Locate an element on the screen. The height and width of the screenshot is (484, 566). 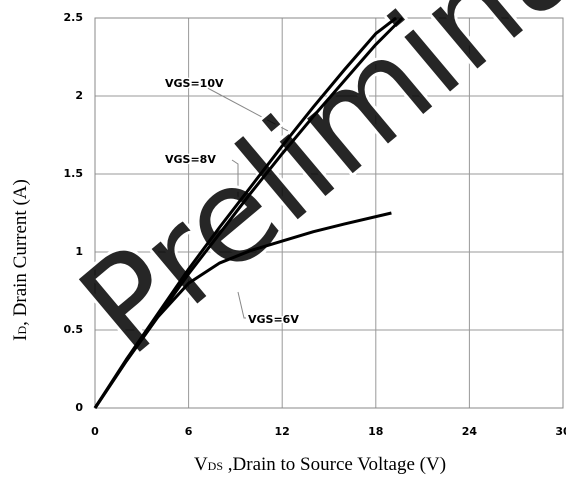
y-tick-label: 0 is located at coordinates (79, 407).